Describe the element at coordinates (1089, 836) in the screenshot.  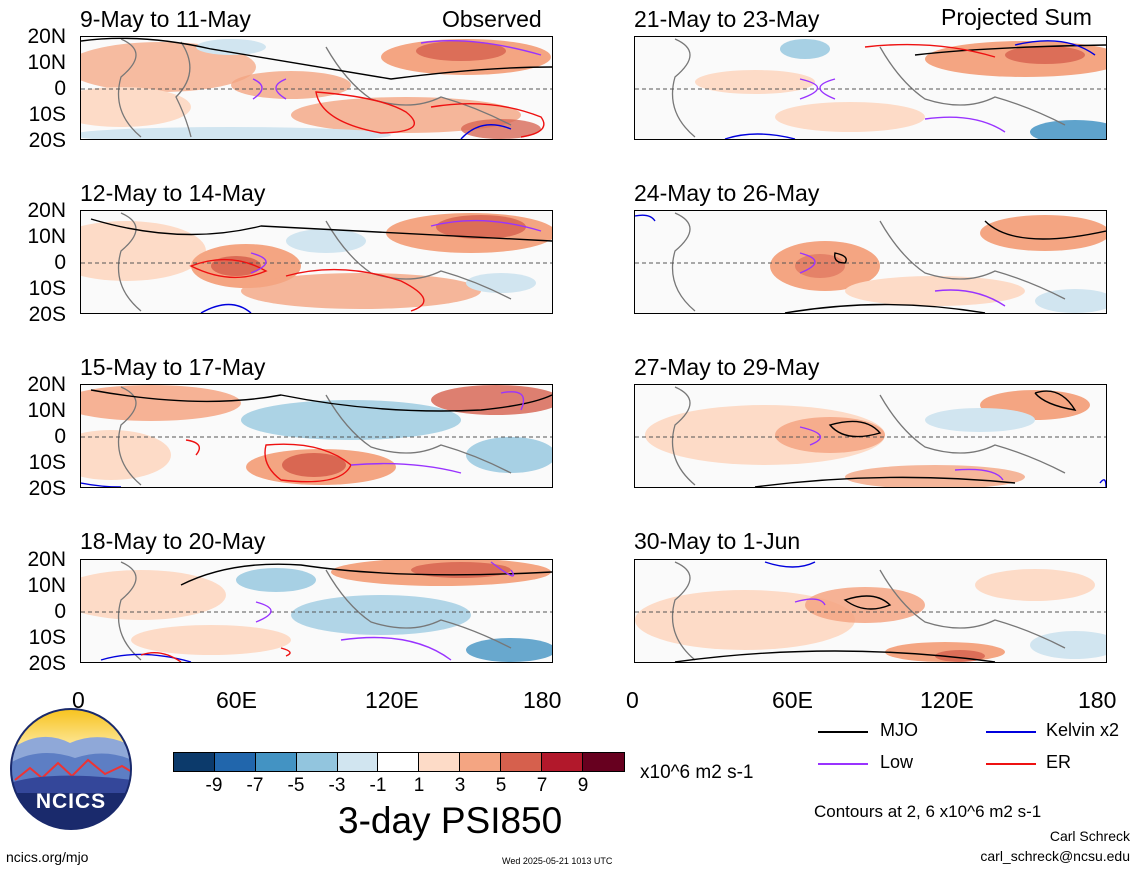
I see `credit-author: Carl Schreck` at that location.